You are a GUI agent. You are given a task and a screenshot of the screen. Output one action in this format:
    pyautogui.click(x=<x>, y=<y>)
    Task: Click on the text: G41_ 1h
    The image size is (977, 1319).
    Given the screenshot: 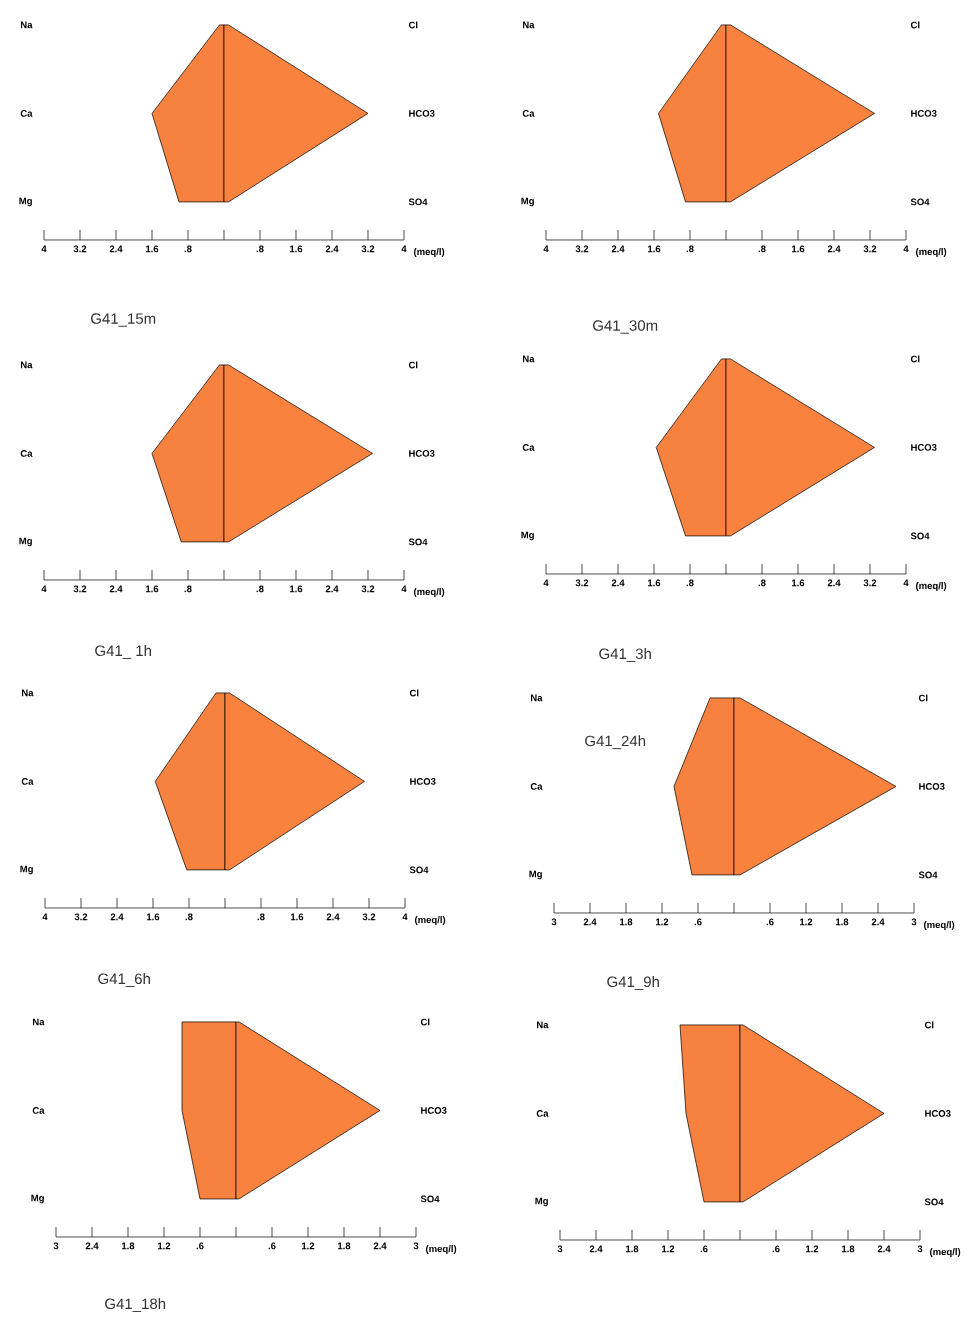 What is the action you would take?
    pyautogui.click(x=123, y=652)
    